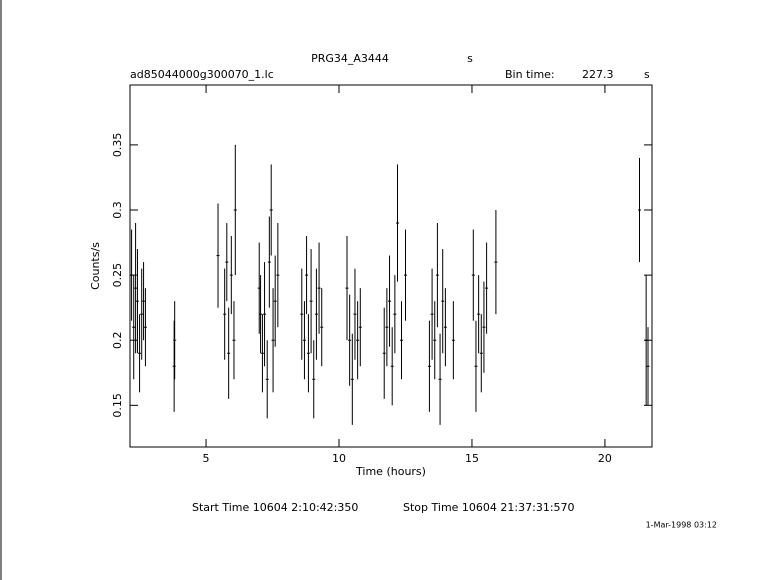 The image size is (781, 580). I want to click on x-tick-label: 10, so click(339, 458).